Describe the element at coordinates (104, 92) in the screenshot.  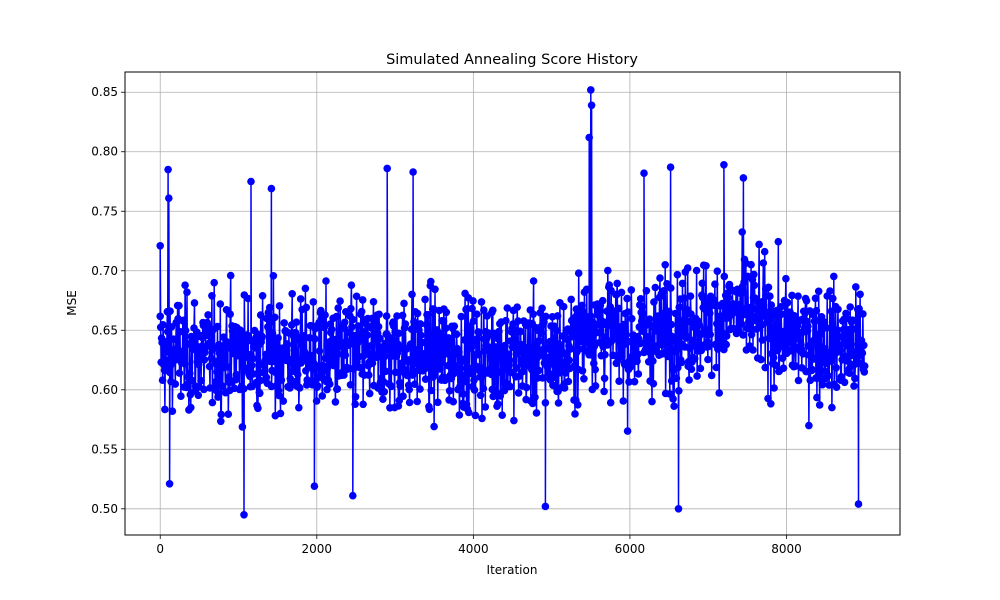
I see `y-tick-label: 0.85` at that location.